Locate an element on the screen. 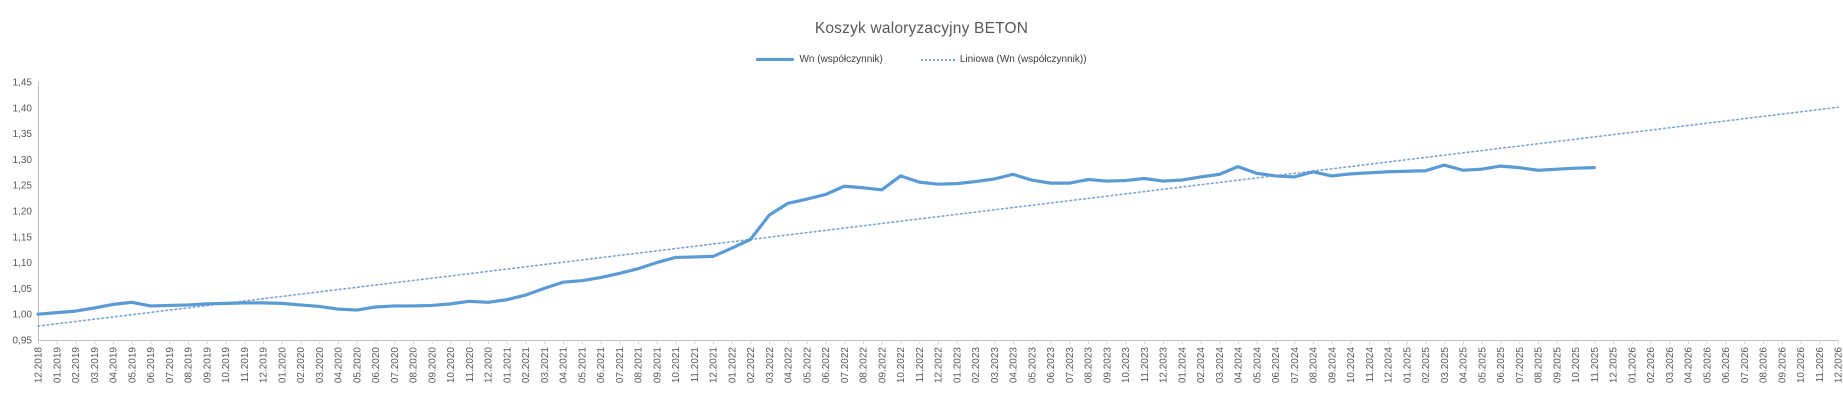 The width and height of the screenshot is (1843, 402). svg-text: 07.2023 is located at coordinates (1070, 365).